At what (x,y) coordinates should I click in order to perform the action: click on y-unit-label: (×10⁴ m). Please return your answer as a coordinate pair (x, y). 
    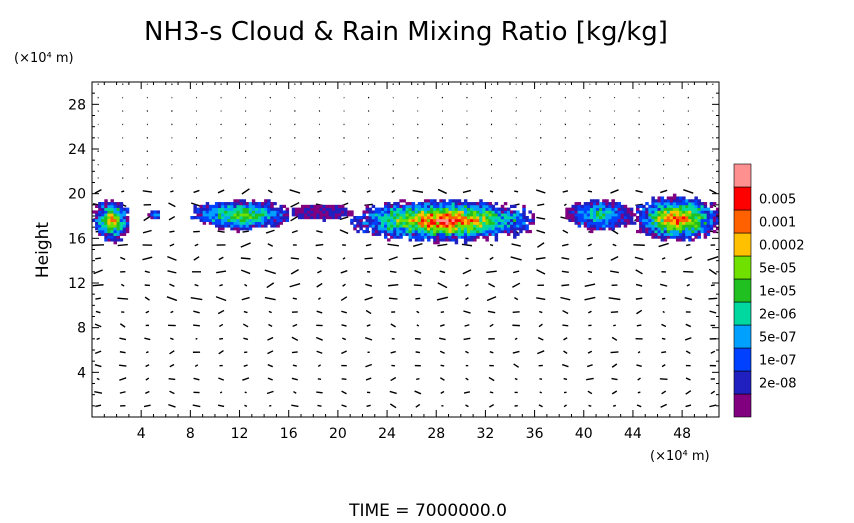
    Looking at the image, I should click on (44, 58).